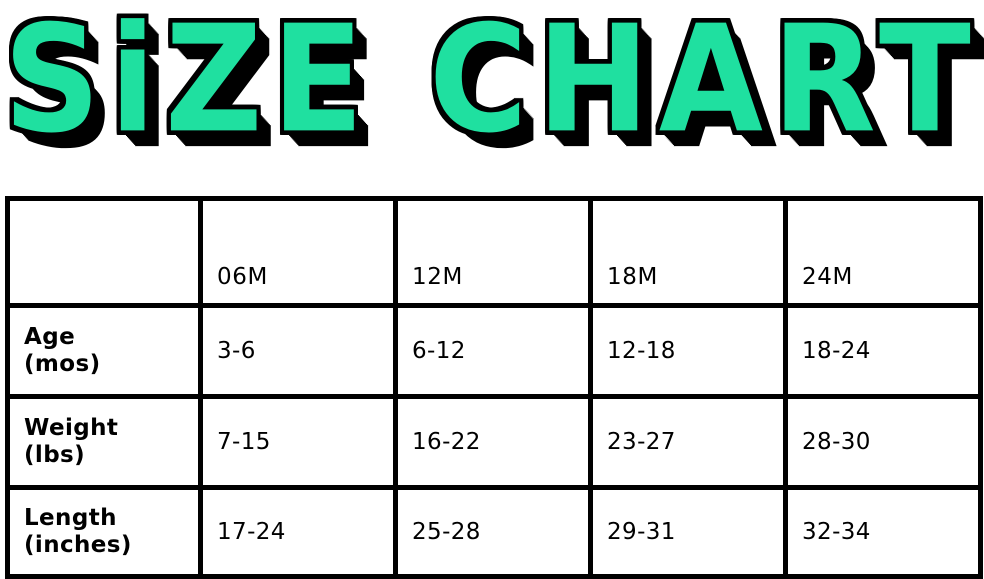 The width and height of the screenshot is (984, 579). I want to click on cell-age-06m: 3-6, so click(298, 351).